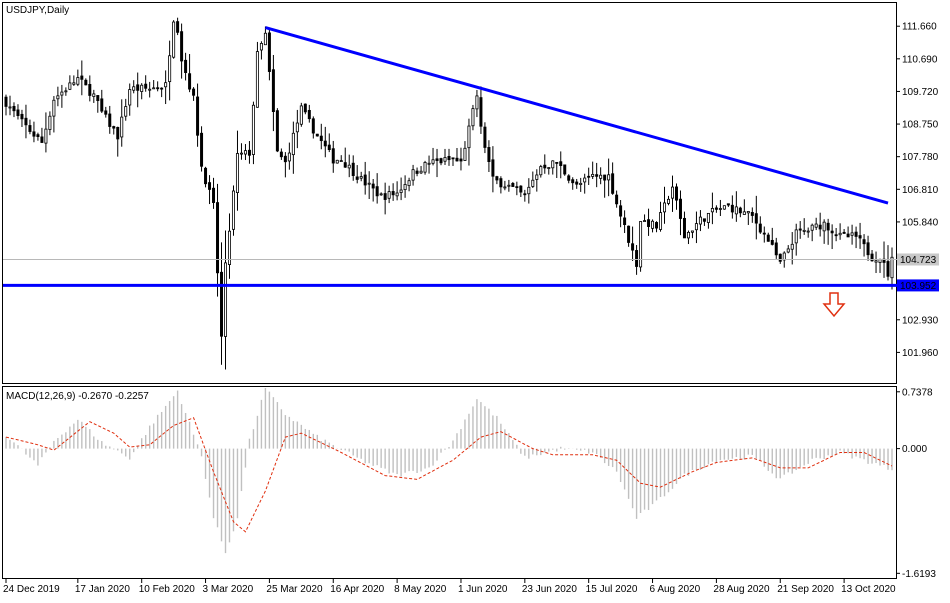 The height and width of the screenshot is (603, 950). I want to click on price-y-tick-label: 111.660, so click(919, 27).